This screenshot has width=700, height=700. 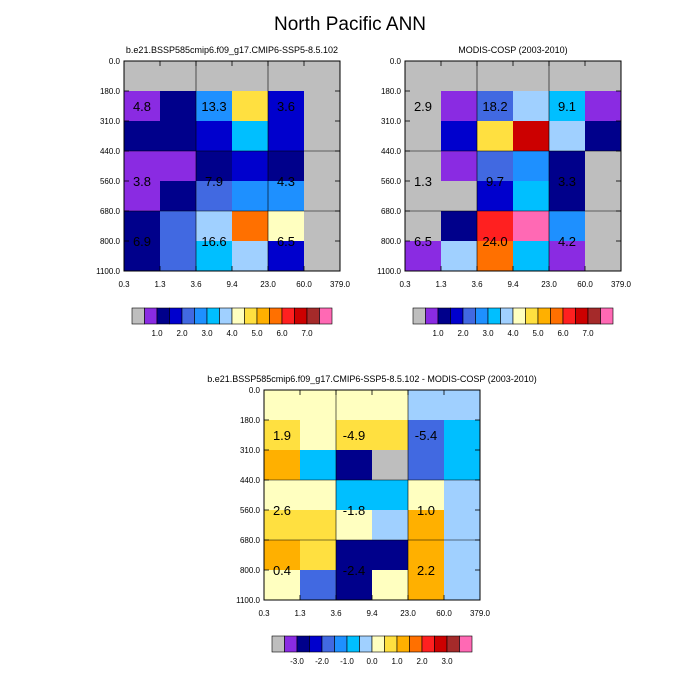 What do you see at coordinates (124, 284) in the screenshot?
I see `x-tick-label: 0.3` at bounding box center [124, 284].